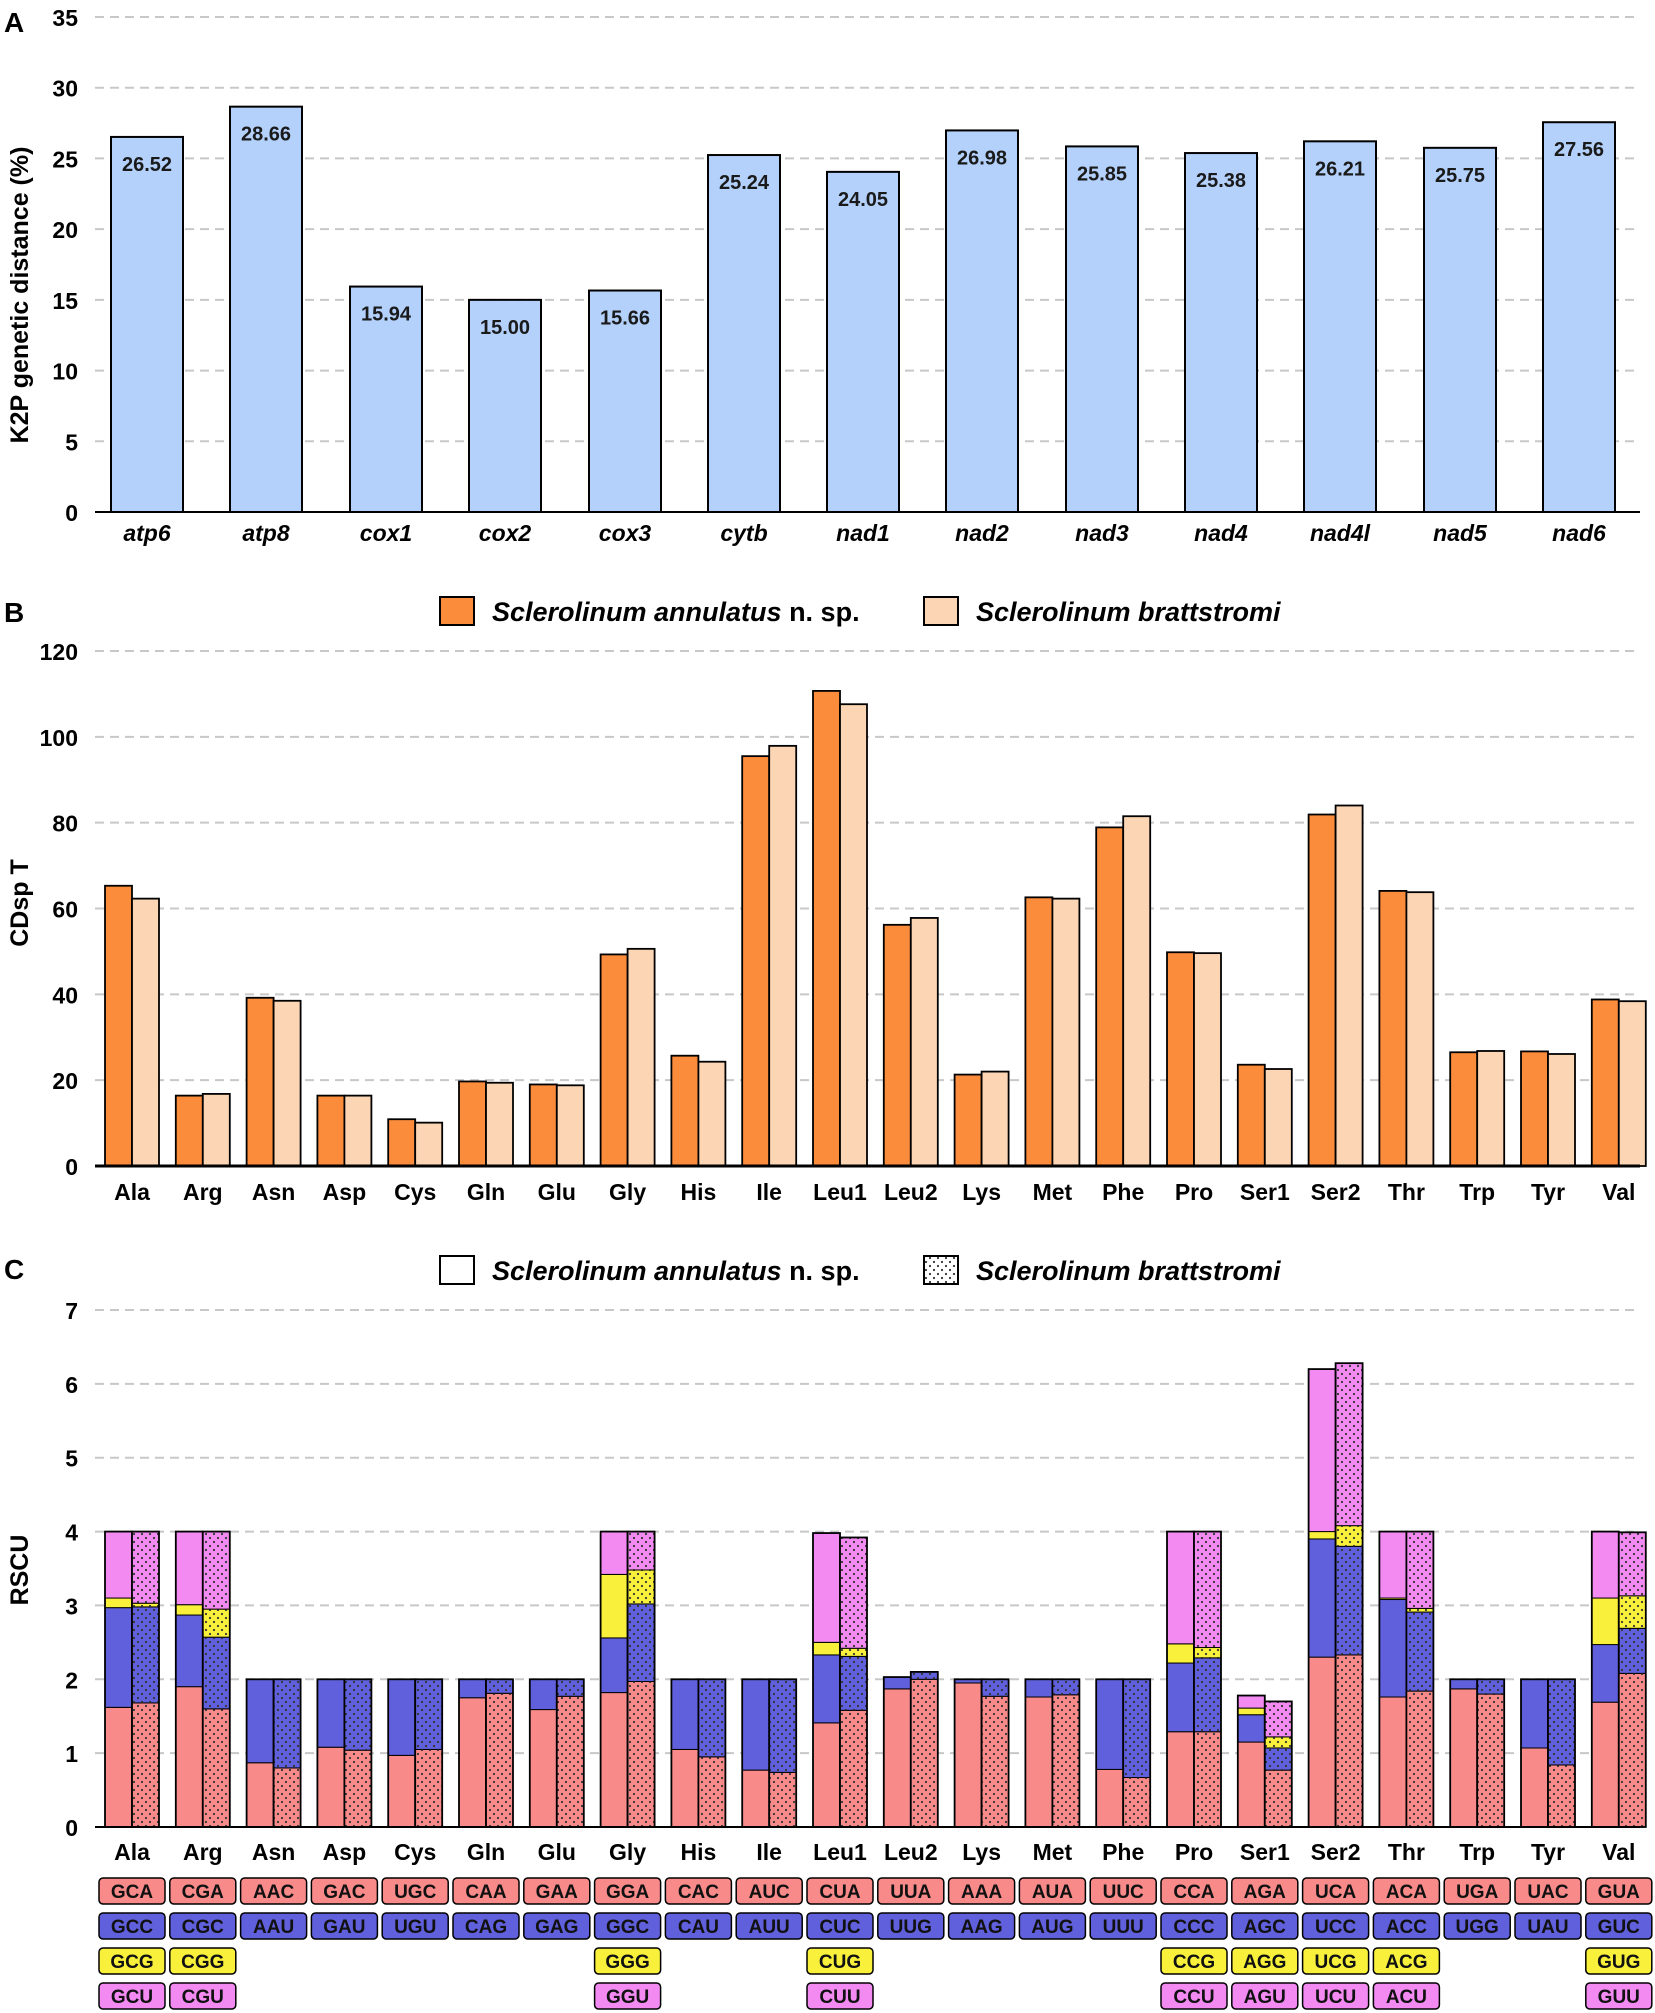 The image size is (1655, 2013). I want to click on panel-c-x-tick: Thr, so click(1406, 1852).